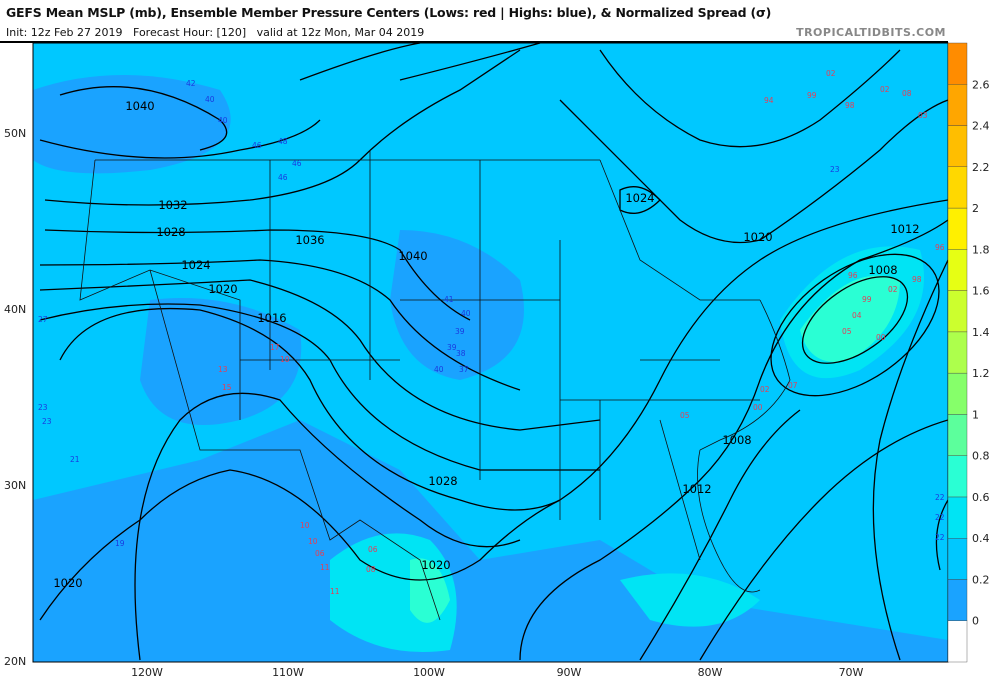 This screenshot has height=680, width=1000. I want to click on header-divider, so click(474, 42).